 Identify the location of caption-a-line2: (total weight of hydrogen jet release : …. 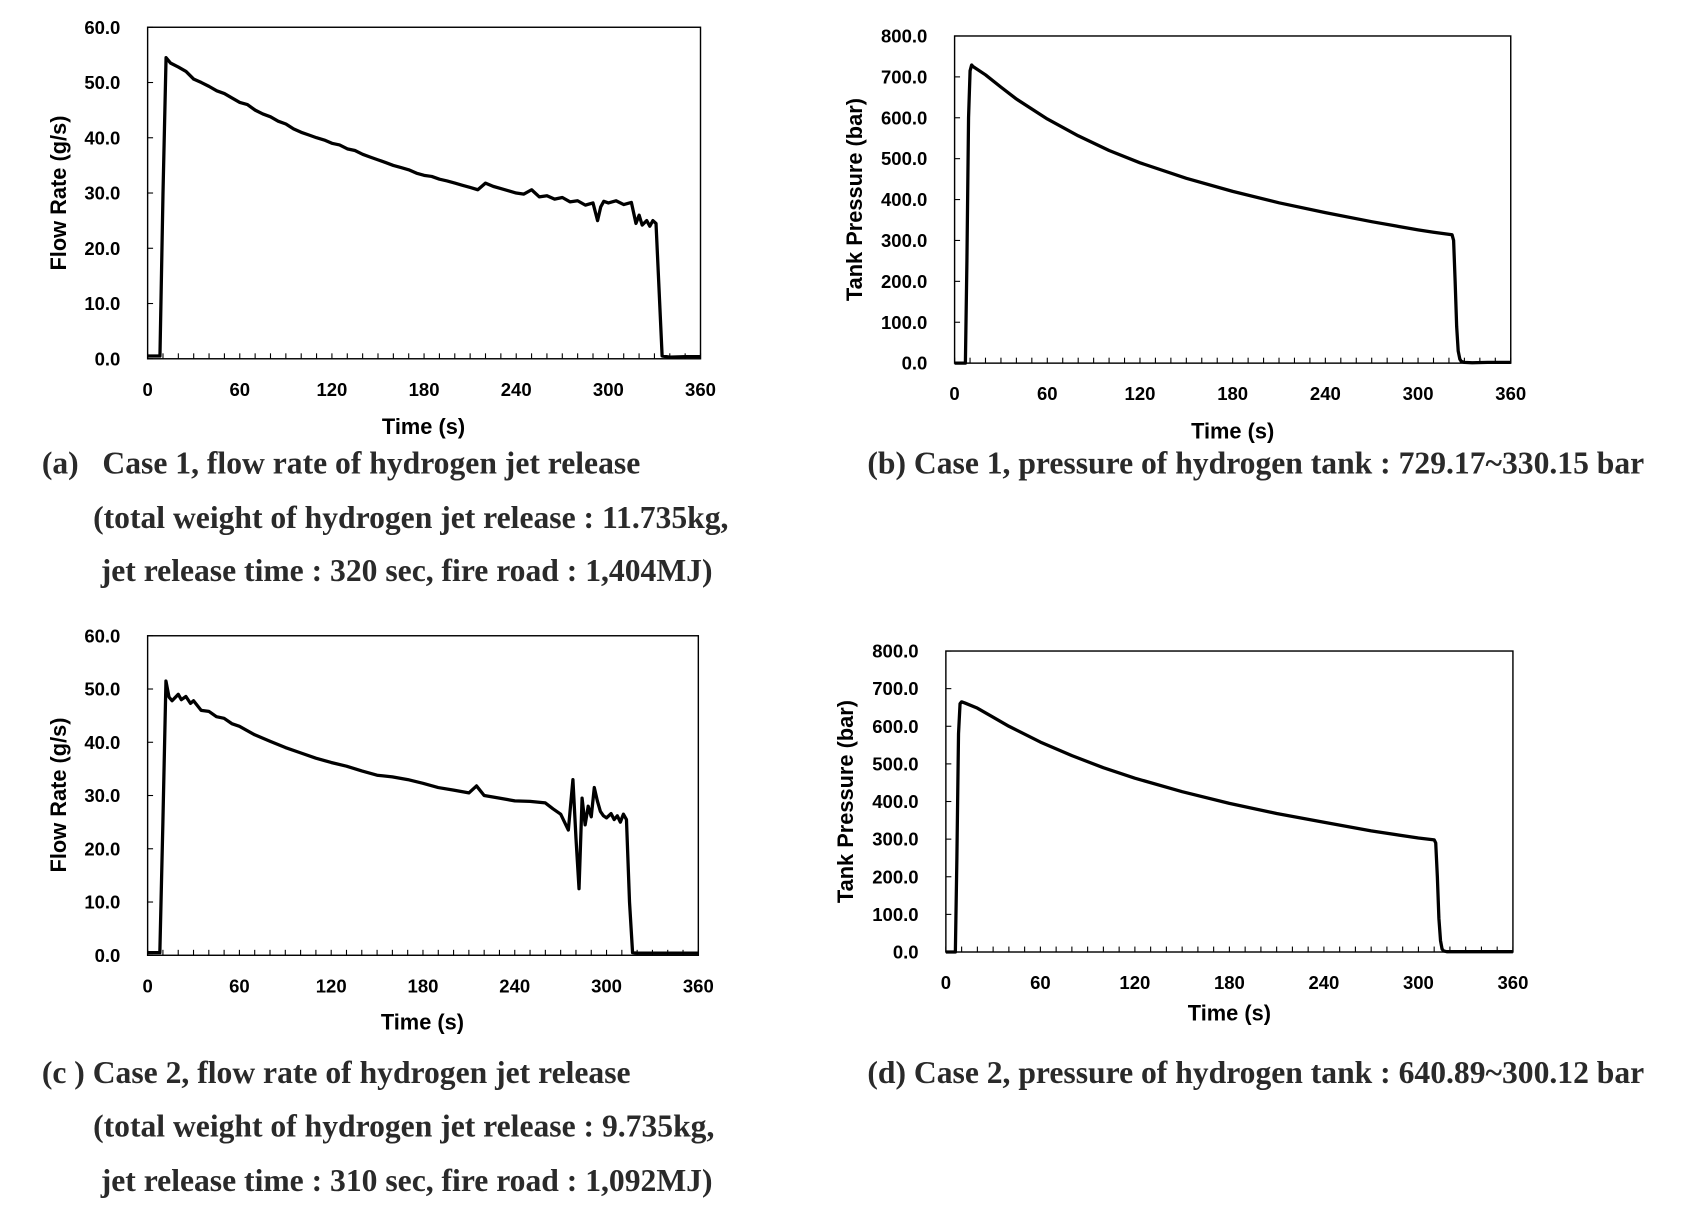
(410, 517).